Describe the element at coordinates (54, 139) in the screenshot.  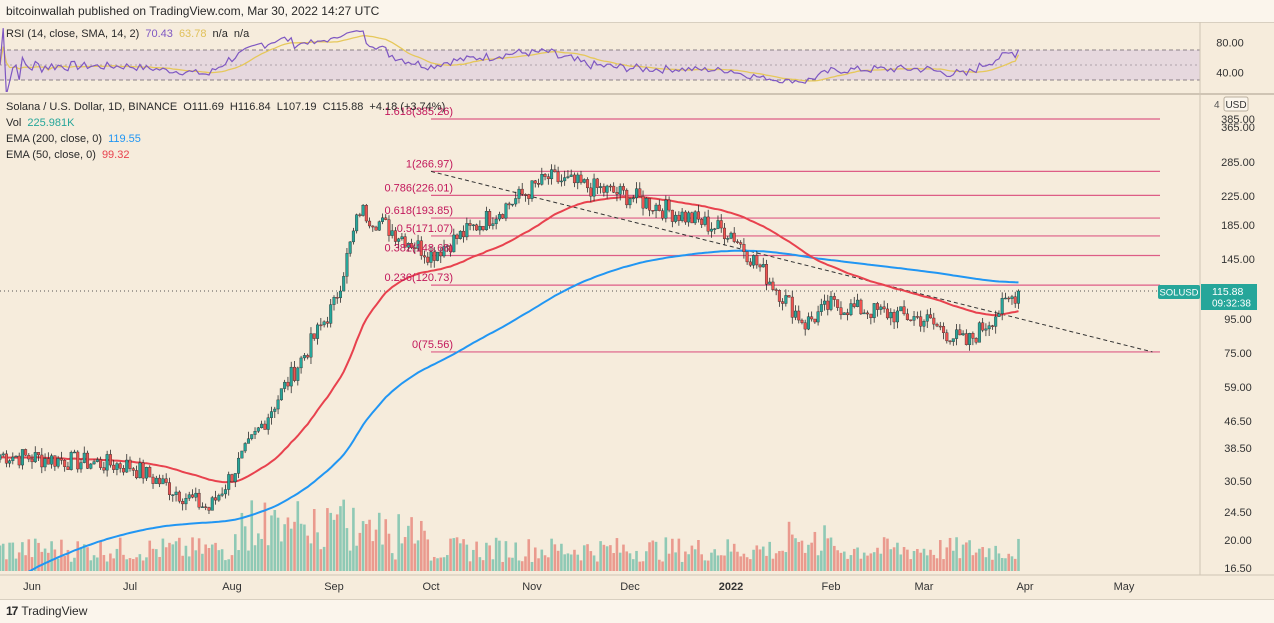
I see `ema200-label: EMA (200, close, 0)` at that location.